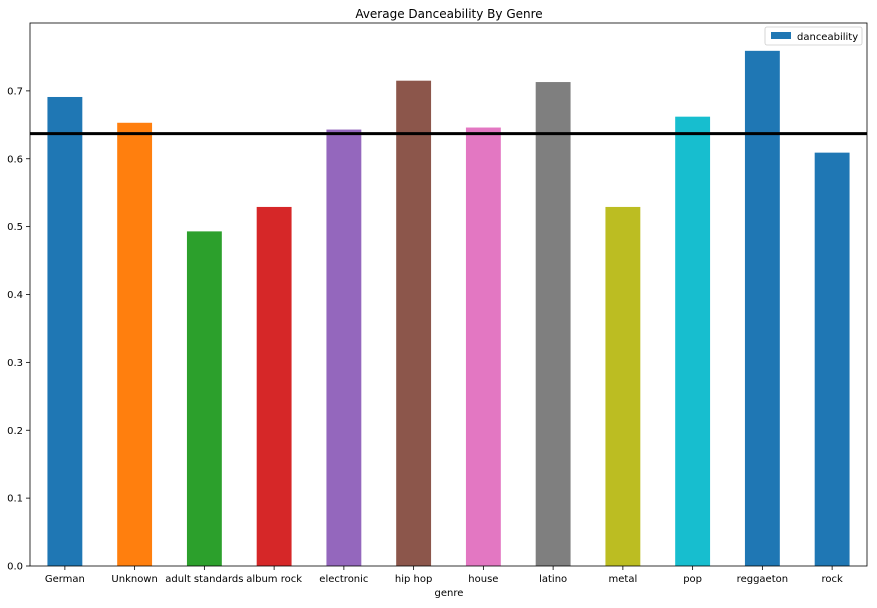 The height and width of the screenshot is (608, 877). What do you see at coordinates (762, 308) in the screenshot?
I see `bar-reggaeton` at bounding box center [762, 308].